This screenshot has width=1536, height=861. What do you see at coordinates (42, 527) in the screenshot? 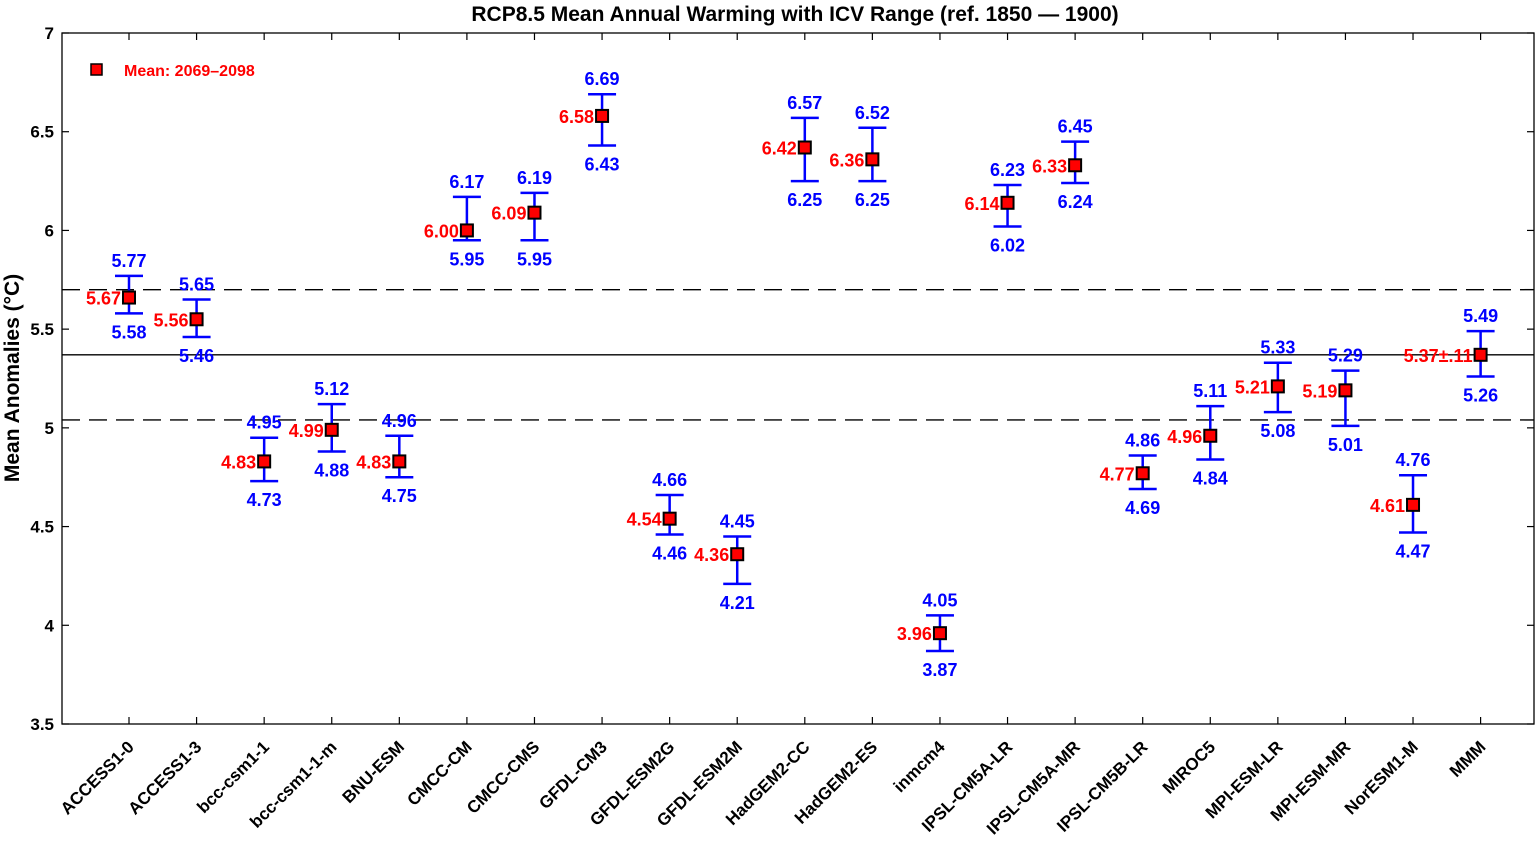
I see `y-tick-label: 4.5` at bounding box center [42, 527].